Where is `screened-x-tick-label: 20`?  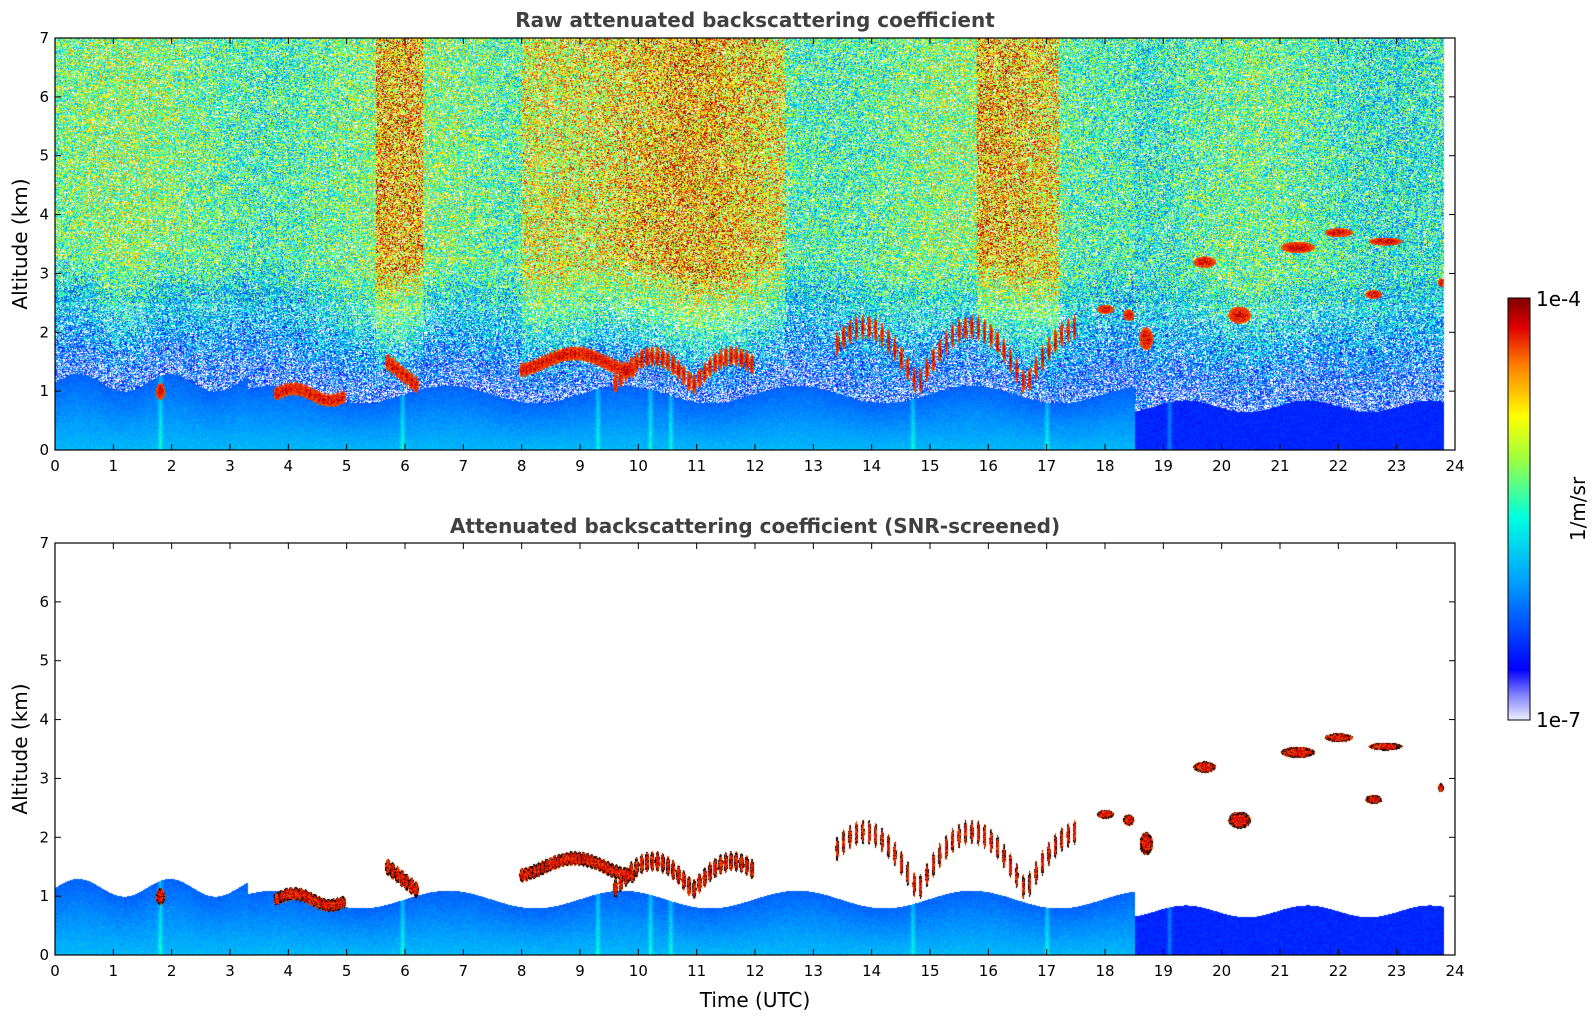
screened-x-tick-label: 20 is located at coordinates (1221, 971).